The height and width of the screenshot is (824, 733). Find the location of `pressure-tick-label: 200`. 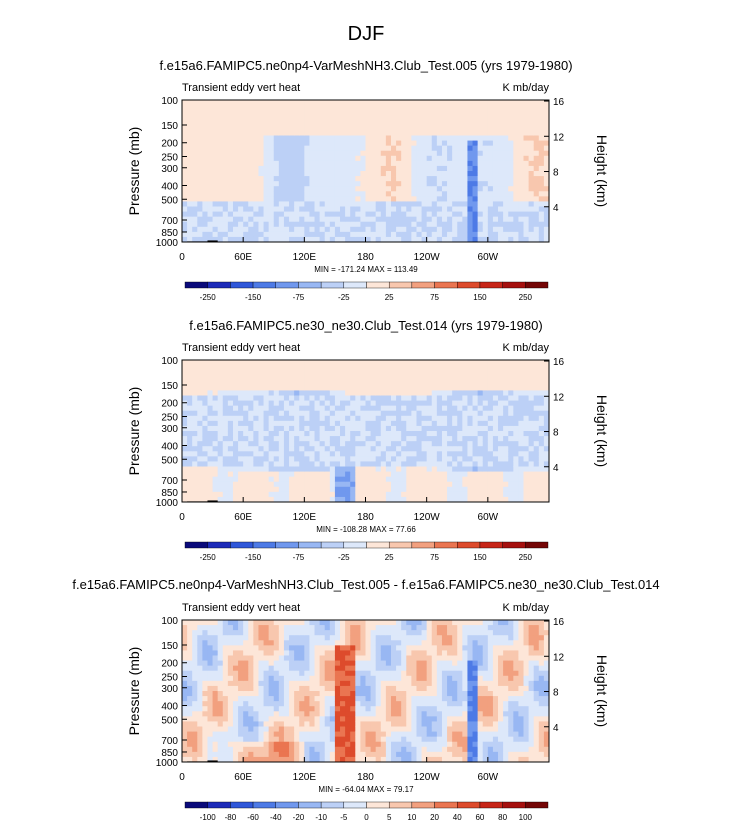

pressure-tick-label: 200 is located at coordinates (169, 144).